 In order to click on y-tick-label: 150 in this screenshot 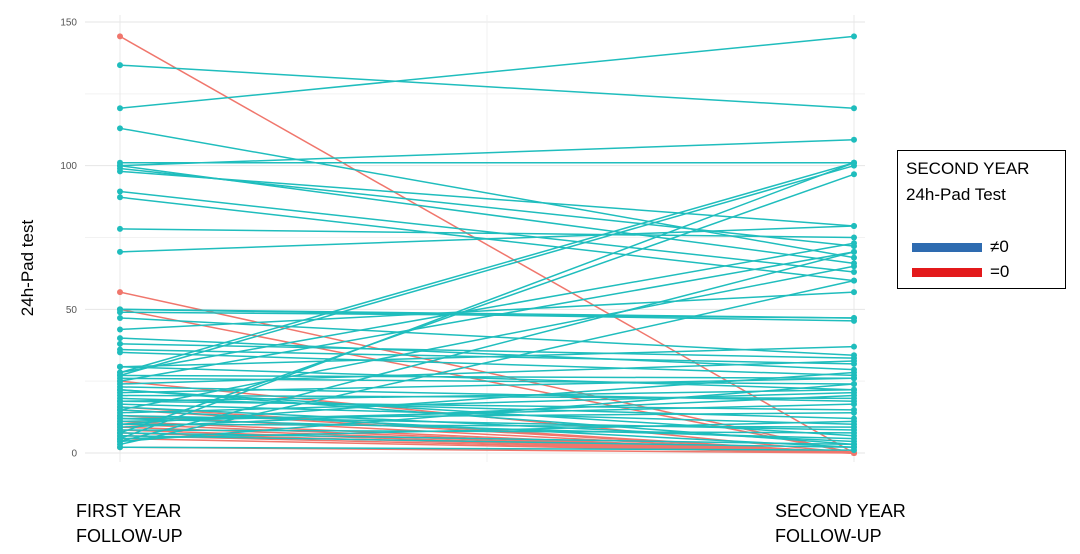, I will do `click(68, 23)`.